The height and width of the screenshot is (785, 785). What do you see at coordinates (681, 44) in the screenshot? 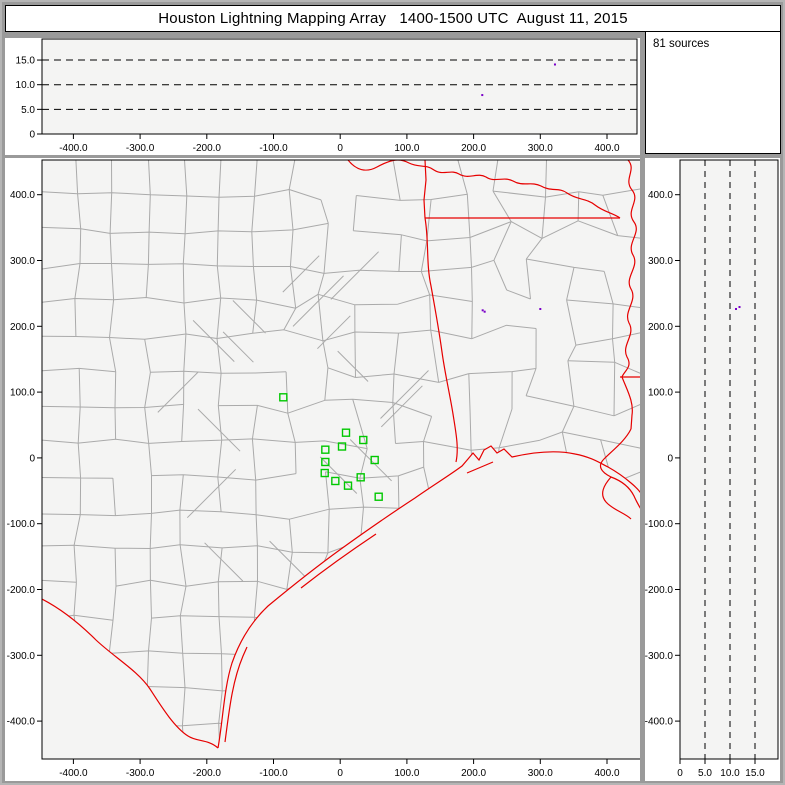
I see `source-count-label: 81 sources` at bounding box center [681, 44].